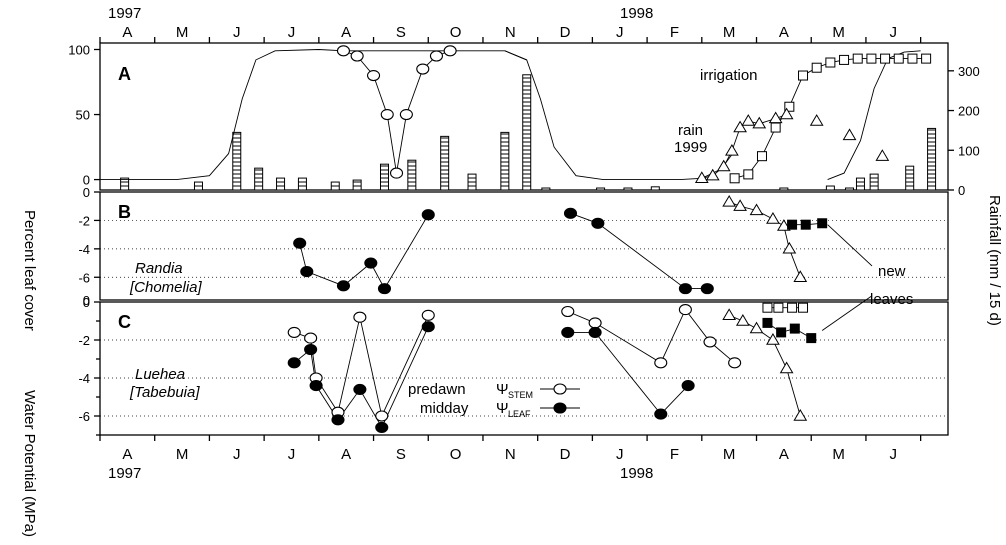 The width and height of the screenshot is (1006, 545). Describe the element at coordinates (313, 115) in the screenshot. I see `leaf-cover-line-rise-1997` at that location.